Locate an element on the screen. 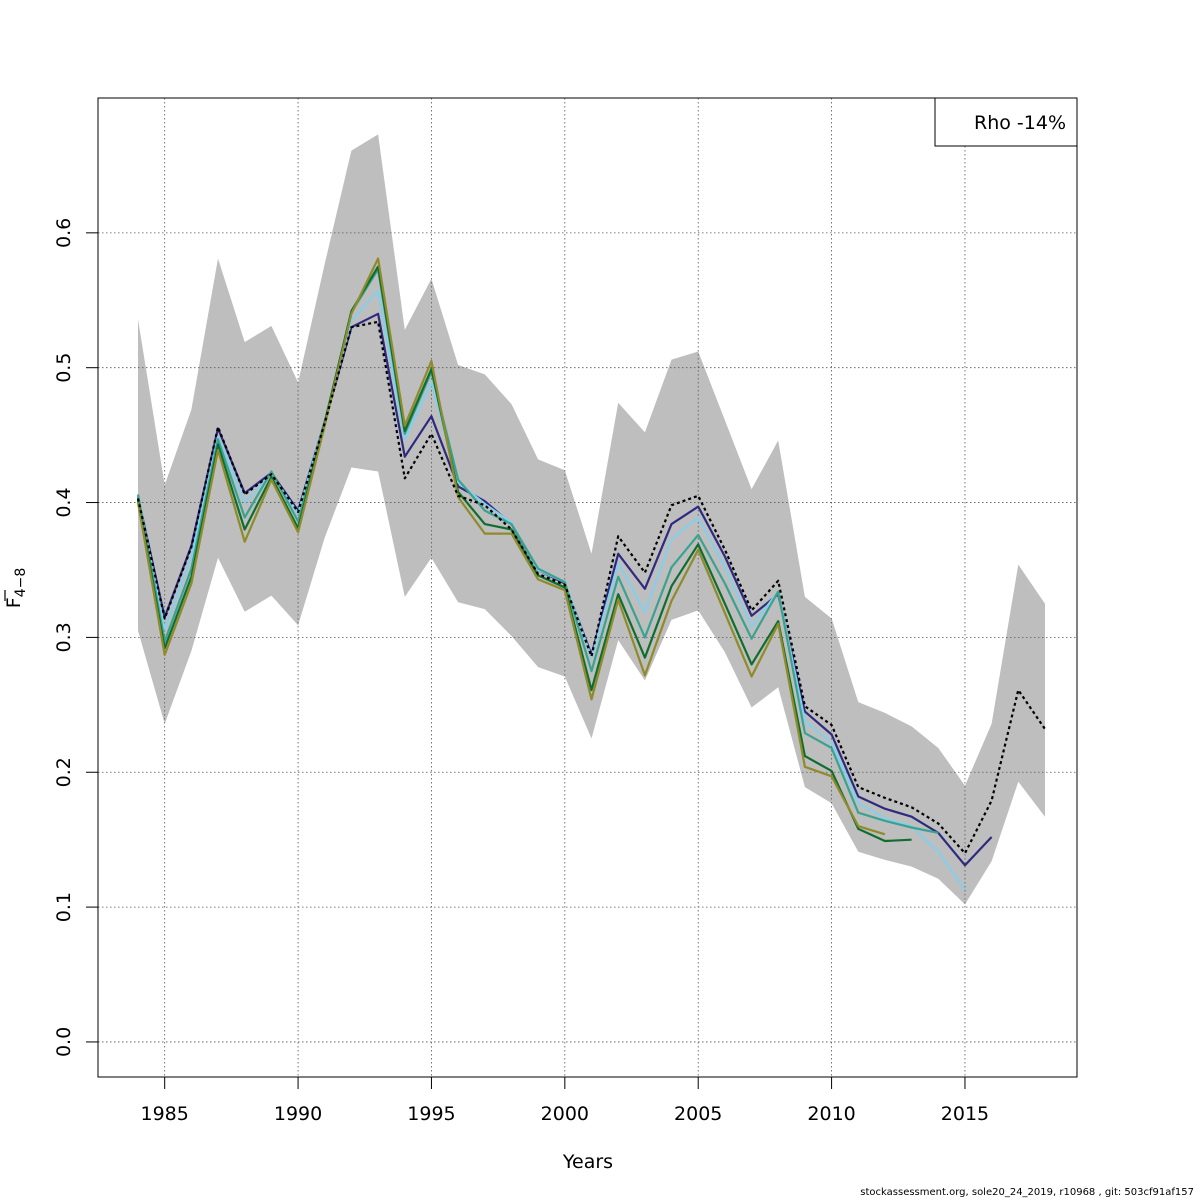 The image size is (1200, 1200). x-tick-label: 2000 is located at coordinates (565, 1114).